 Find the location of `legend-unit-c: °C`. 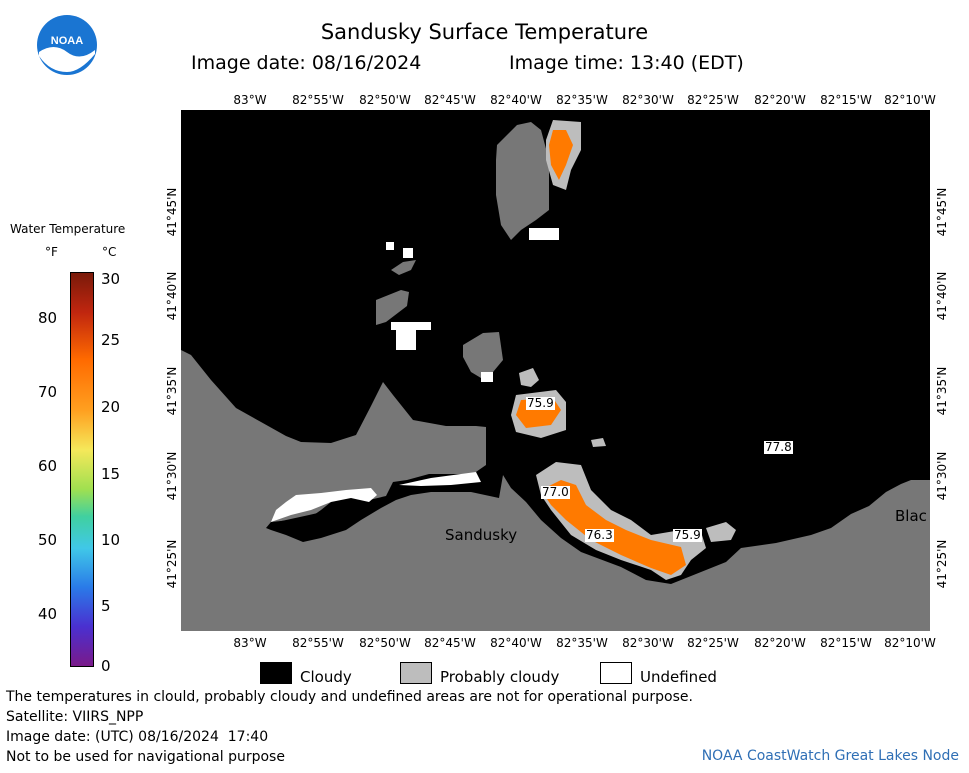

legend-unit-c: °C is located at coordinates (109, 252).